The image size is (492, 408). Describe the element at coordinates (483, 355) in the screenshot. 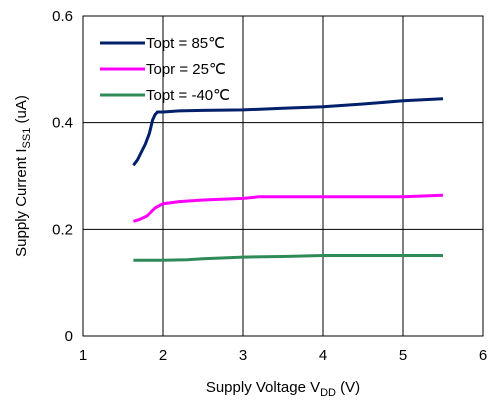

I see `x-tick-label: 6` at that location.